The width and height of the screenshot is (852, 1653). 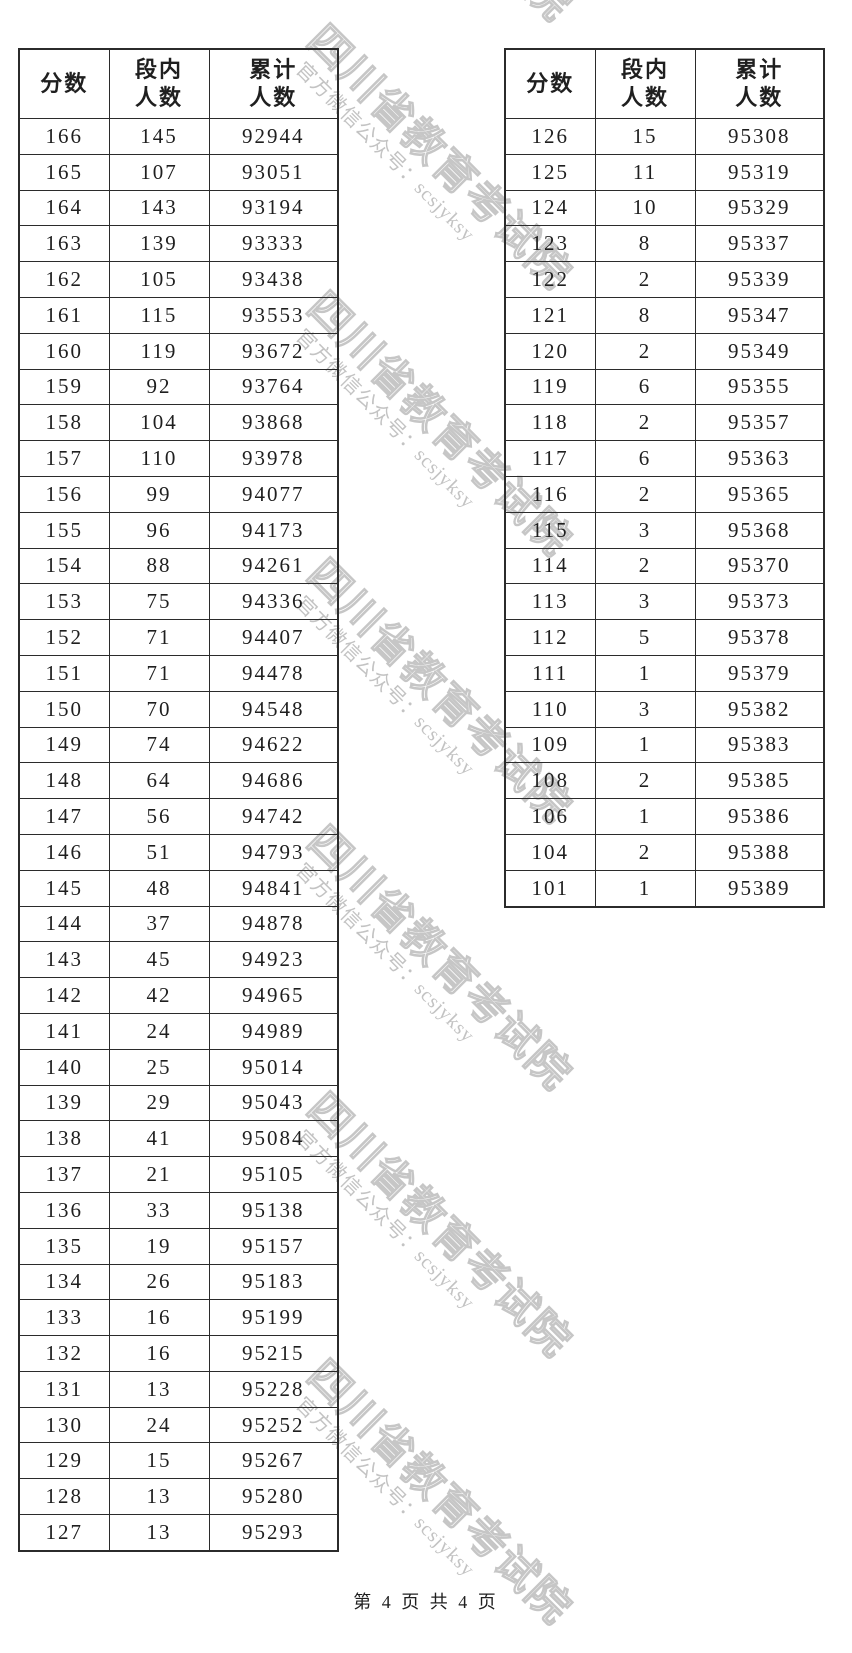 What do you see at coordinates (664, 602) in the screenshot?
I see `table-row: 113 3 95373` at bounding box center [664, 602].